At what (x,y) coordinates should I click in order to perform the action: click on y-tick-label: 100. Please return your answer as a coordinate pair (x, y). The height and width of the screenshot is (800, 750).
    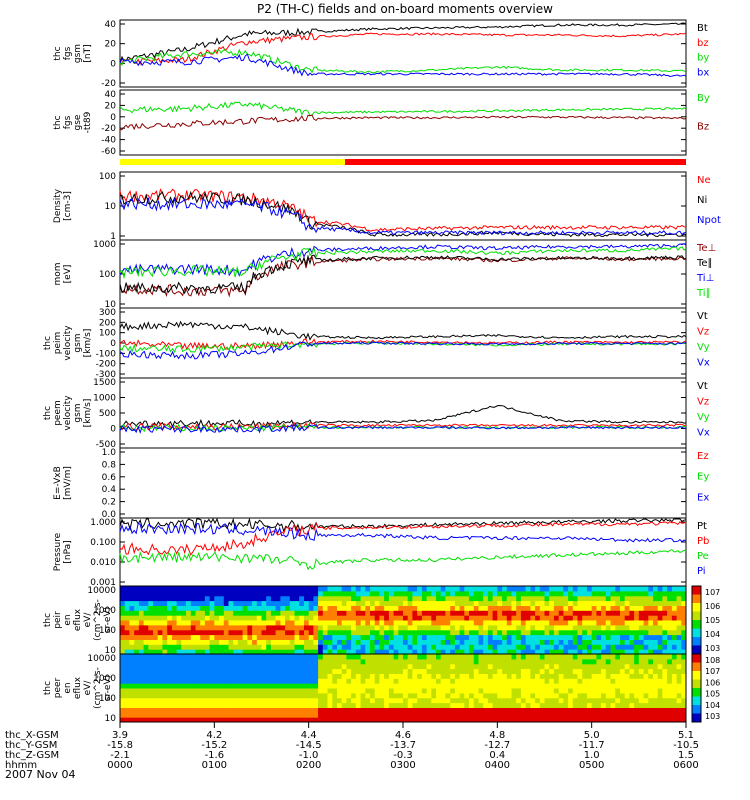
    Looking at the image, I should click on (107, 275).